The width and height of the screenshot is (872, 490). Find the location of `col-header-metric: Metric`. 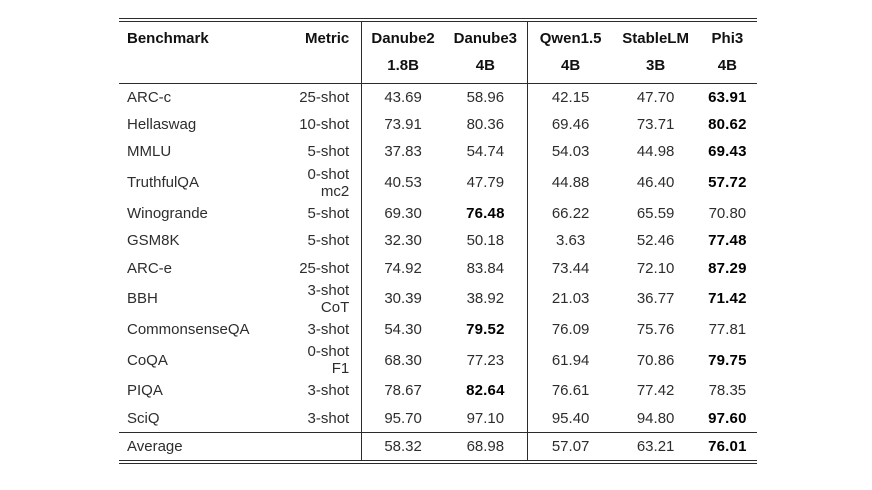

col-header-metric: Metric is located at coordinates (324, 52).